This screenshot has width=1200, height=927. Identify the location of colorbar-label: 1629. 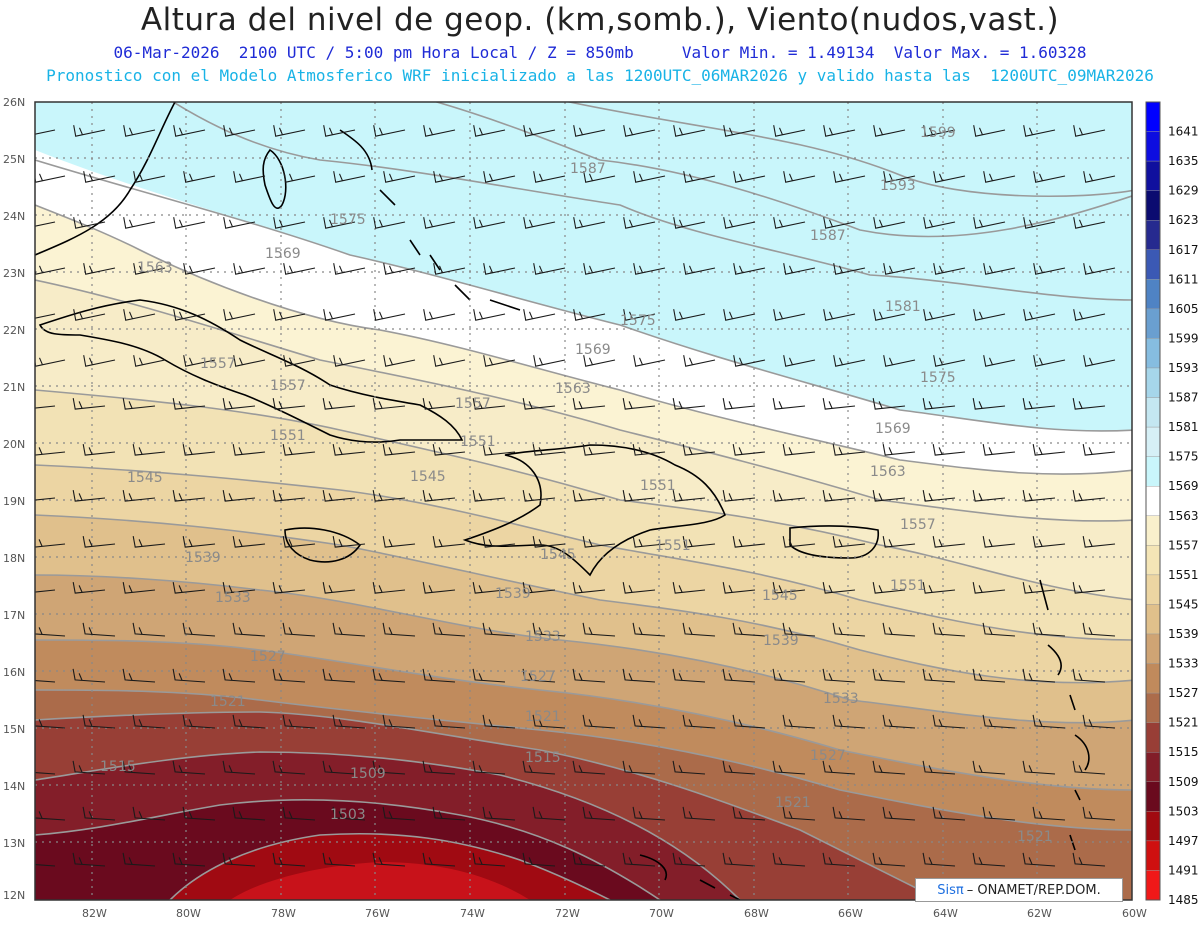
(1183, 191).